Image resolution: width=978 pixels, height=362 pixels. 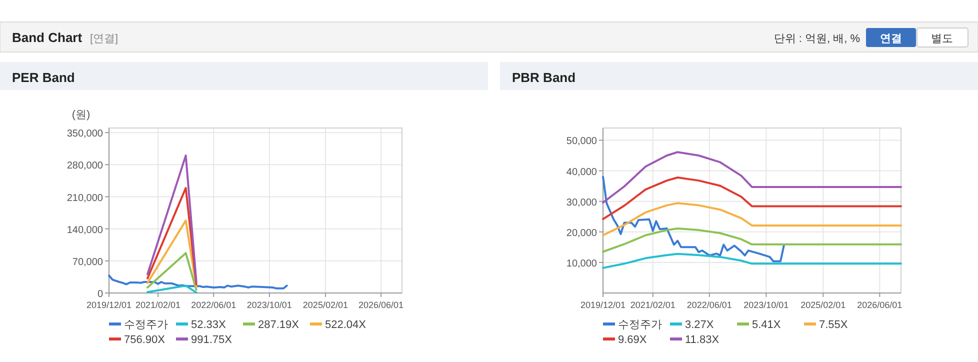 I want to click on y-tick-label: 280,000, so click(x=85, y=166).